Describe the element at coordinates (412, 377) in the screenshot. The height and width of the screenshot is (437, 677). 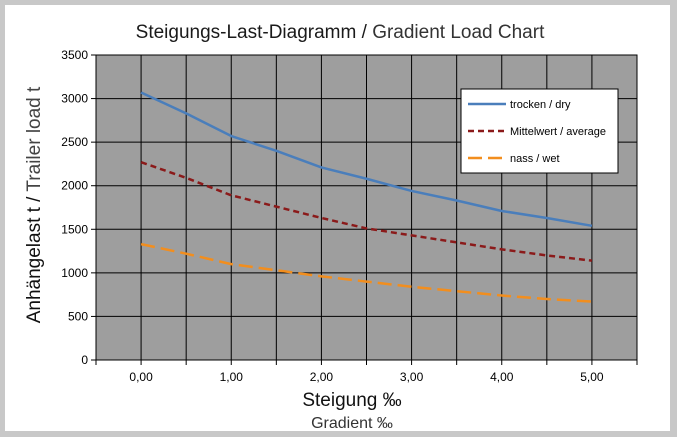
I see `x-tick-label: 3,00` at that location.